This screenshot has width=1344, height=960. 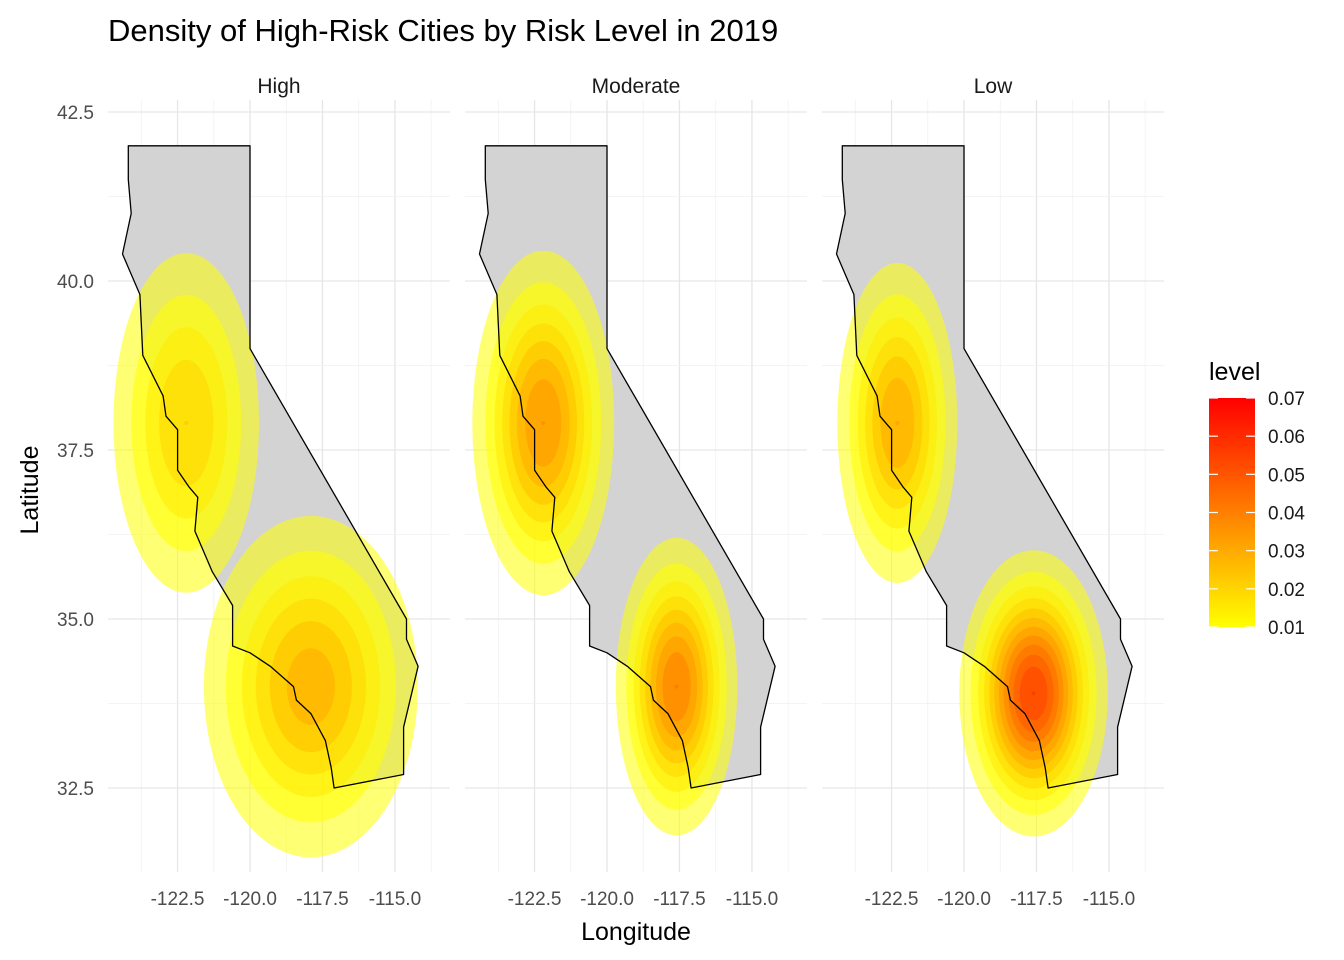 I want to click on legend-label: 0.07, so click(x=1286, y=399).